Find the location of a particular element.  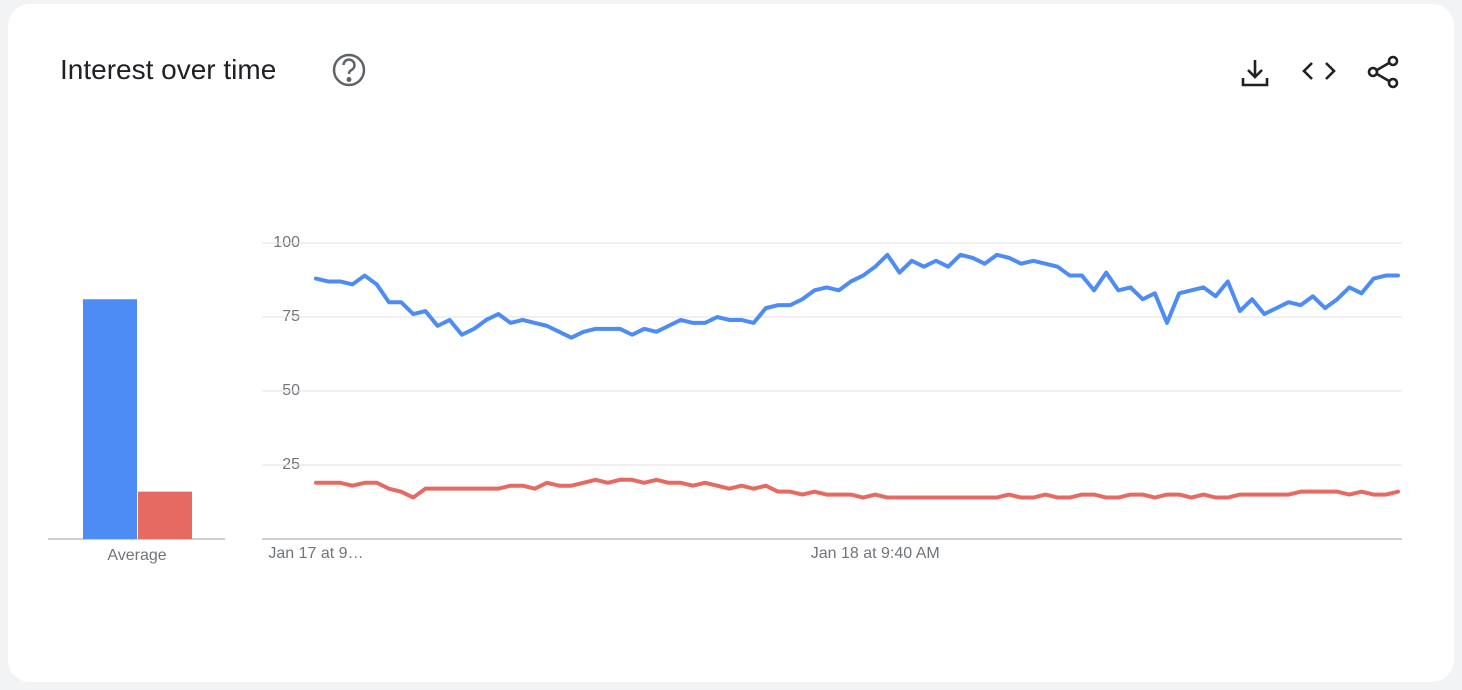

download-button is located at coordinates (1255, 73).